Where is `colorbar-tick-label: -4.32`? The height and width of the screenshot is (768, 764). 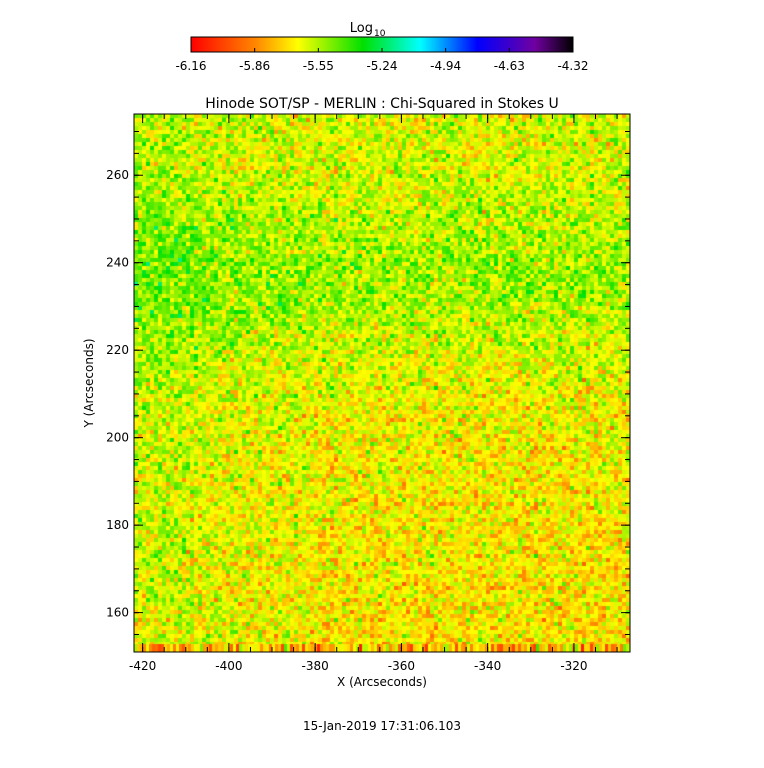 colorbar-tick-label: -4.32 is located at coordinates (572, 66).